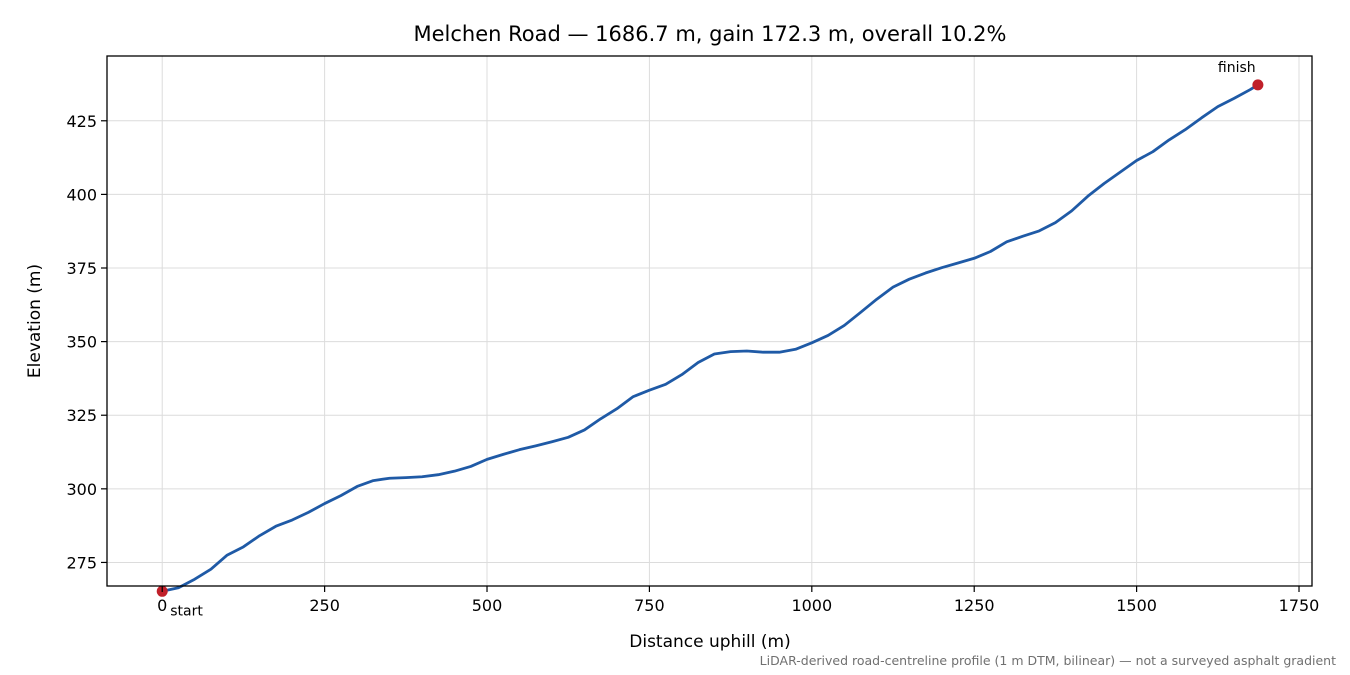 The height and width of the screenshot is (675, 1350). What do you see at coordinates (81, 415) in the screenshot?
I see `y-tick-label: 325` at bounding box center [81, 415].